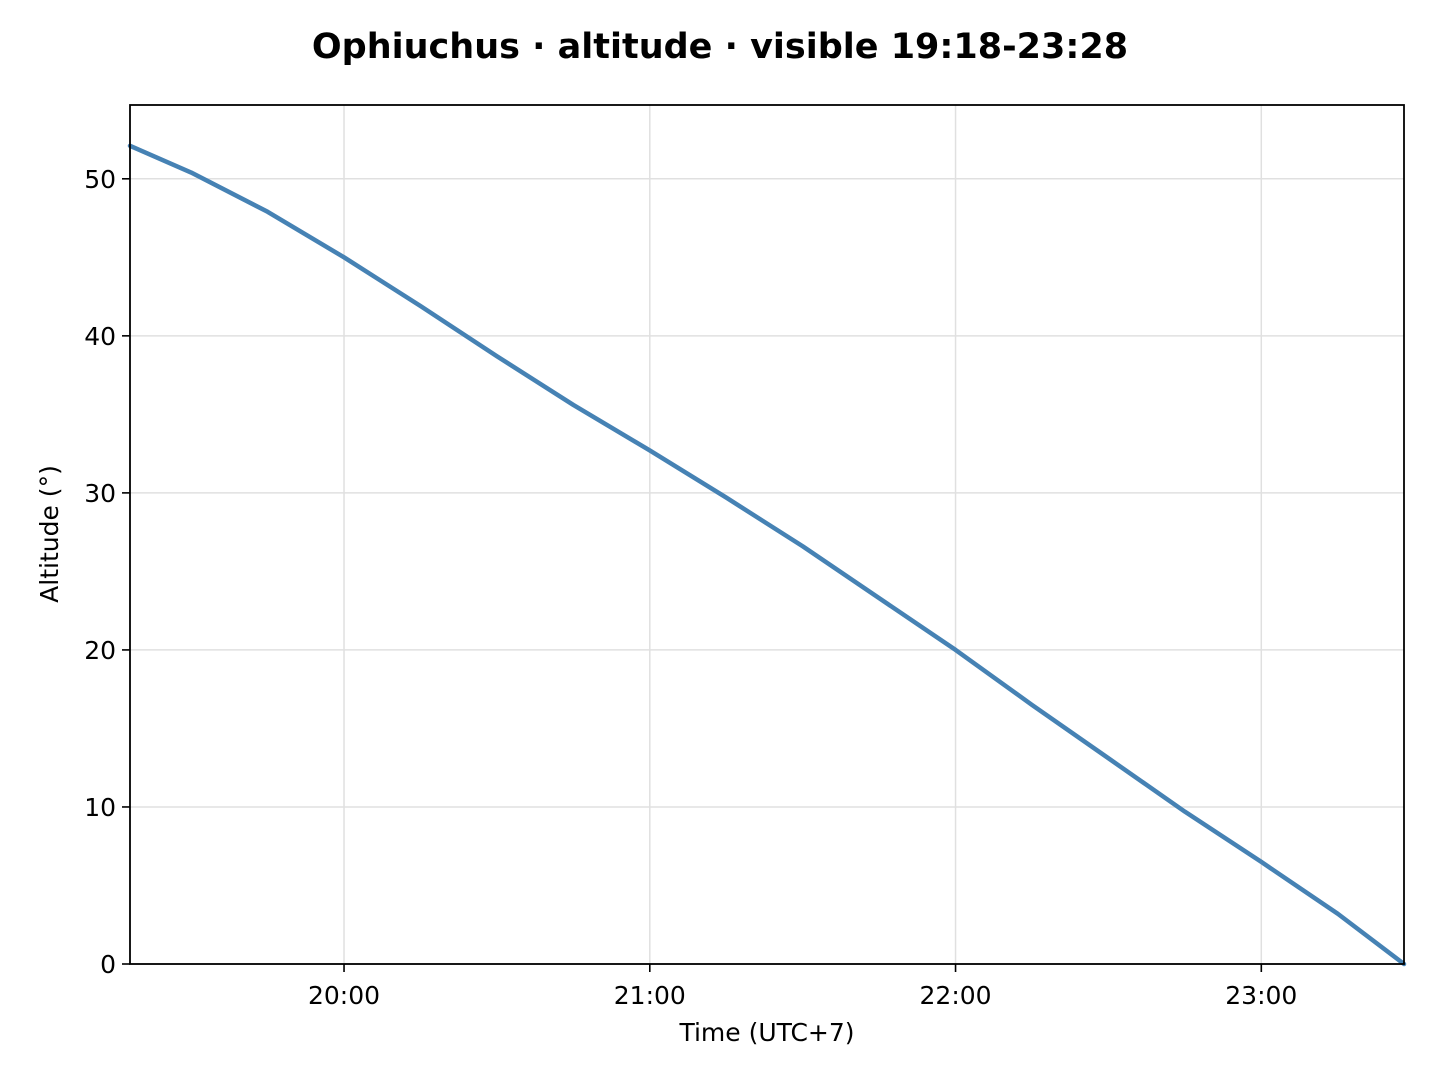  Describe the element at coordinates (766, 1032) in the screenshot. I see `x-axis-label: Time (UTC+7)` at that location.